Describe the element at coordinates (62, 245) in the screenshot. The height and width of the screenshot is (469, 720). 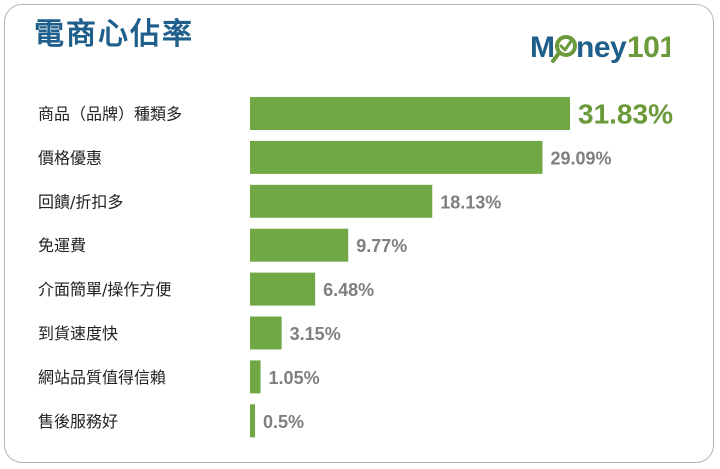
I see `category-label: 免運費` at that location.